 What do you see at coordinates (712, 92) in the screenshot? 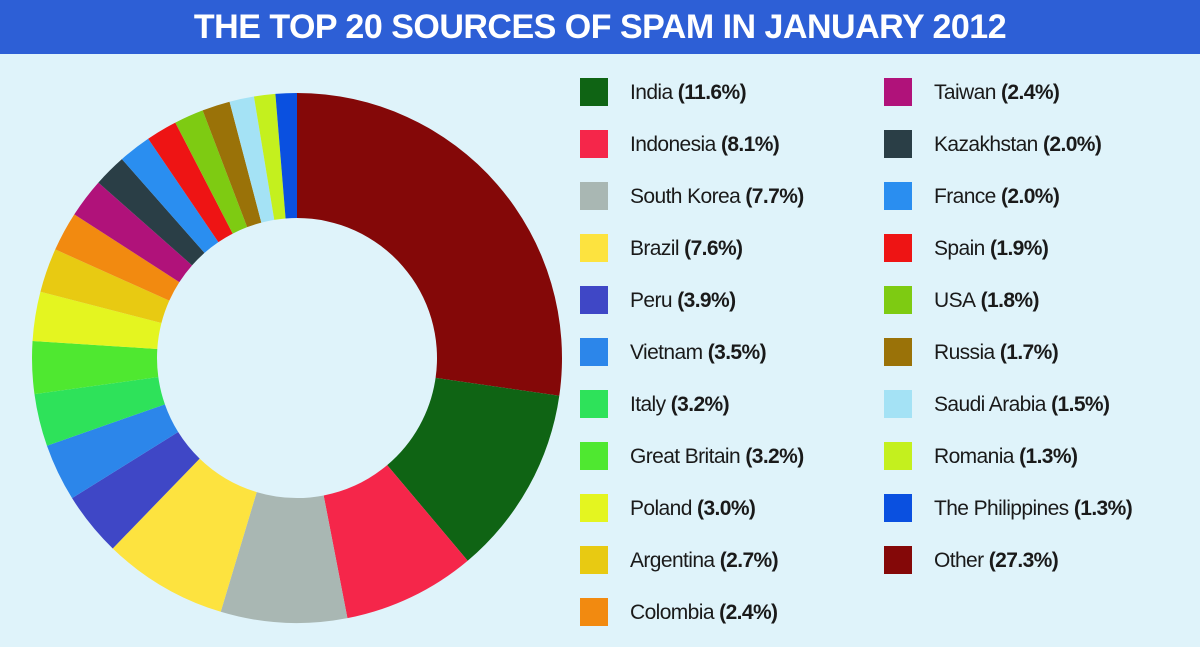
I see `legend-value: (11.6%)` at bounding box center [712, 92].